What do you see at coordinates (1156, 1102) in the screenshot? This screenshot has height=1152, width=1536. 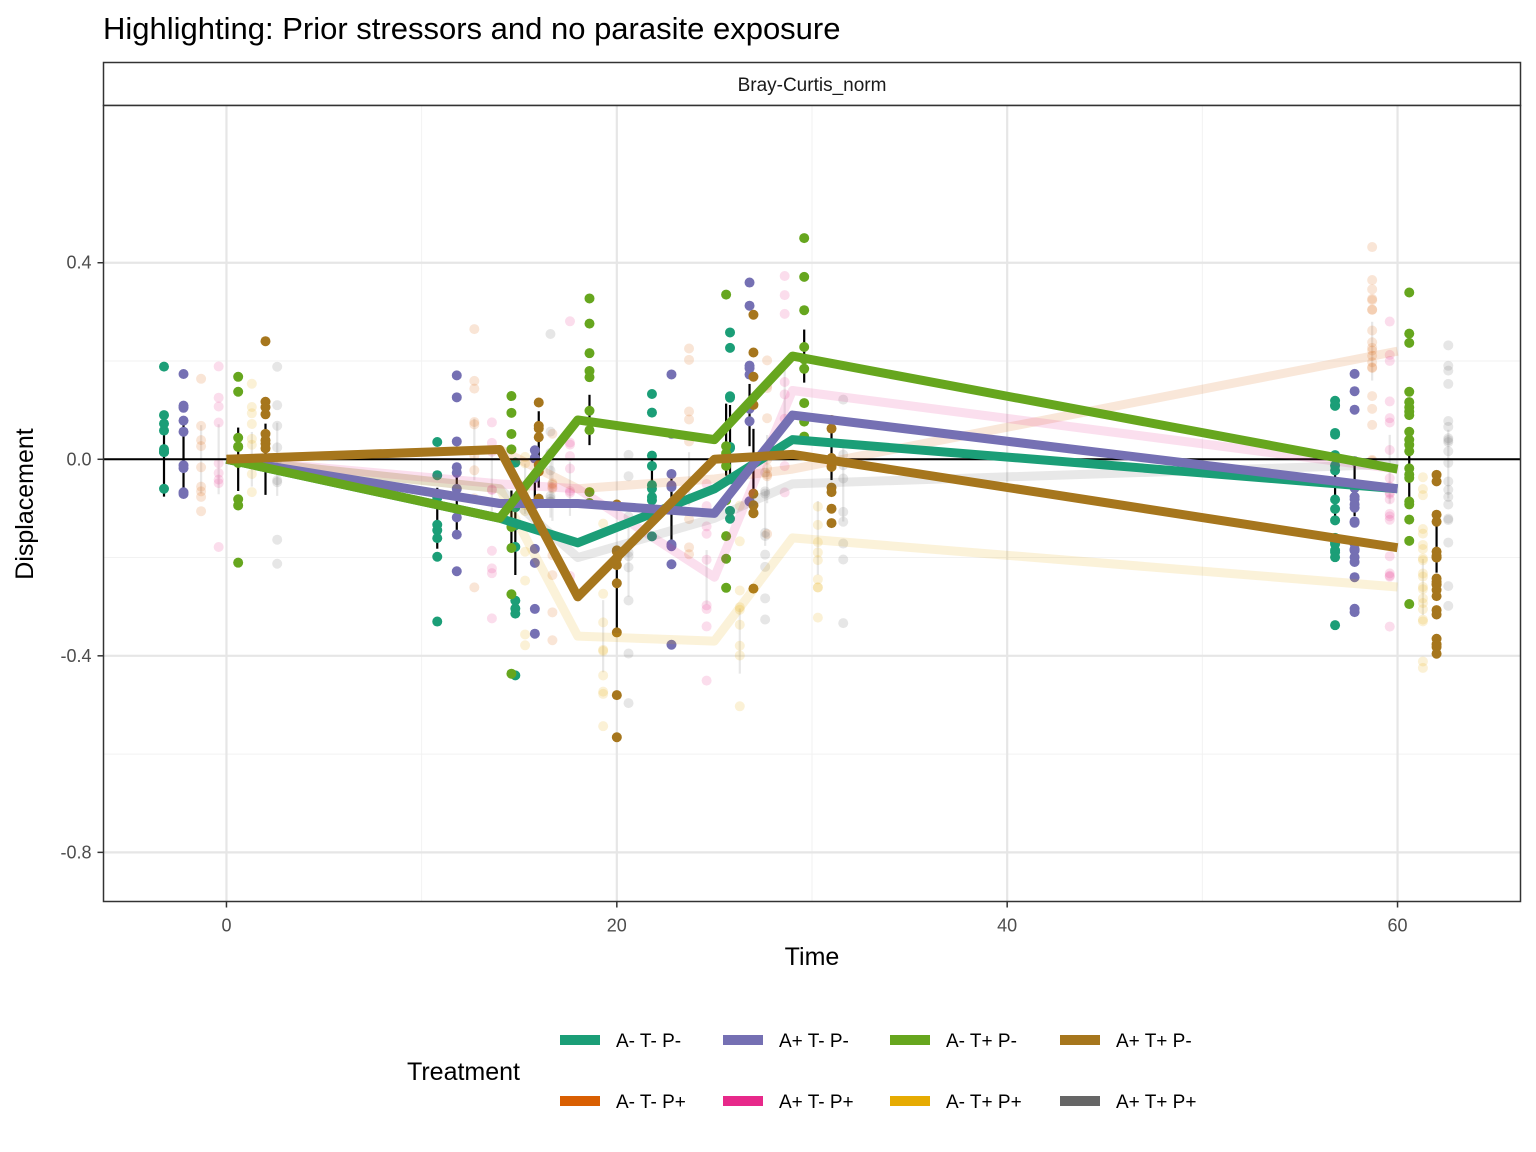 I see `legend-label: A+ T+ P+` at bounding box center [1156, 1102].